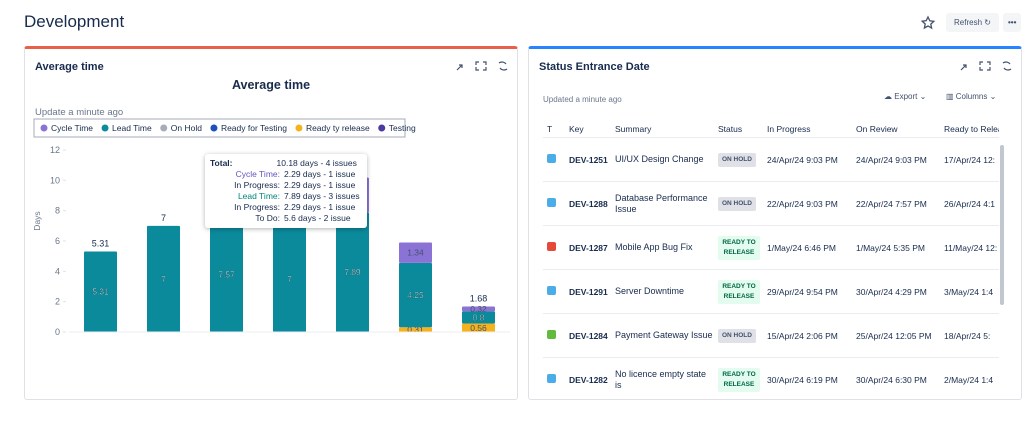 The image size is (1036, 423). Describe the element at coordinates (271, 85) in the screenshot. I see `chart-title: Average time` at that location.